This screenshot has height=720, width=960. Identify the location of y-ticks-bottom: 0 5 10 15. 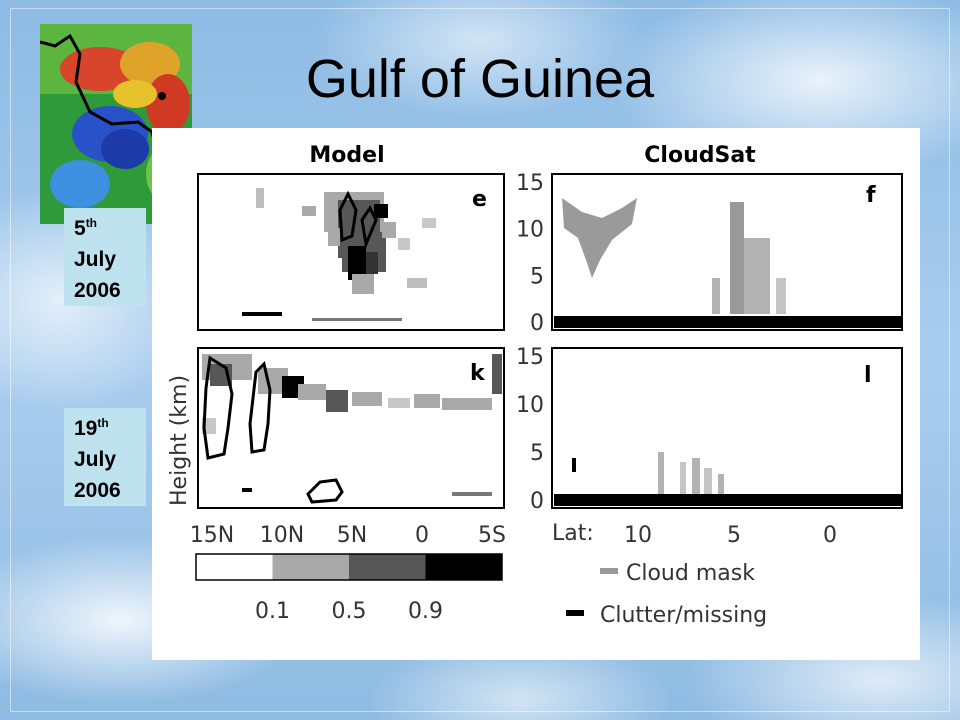
(530, 429).